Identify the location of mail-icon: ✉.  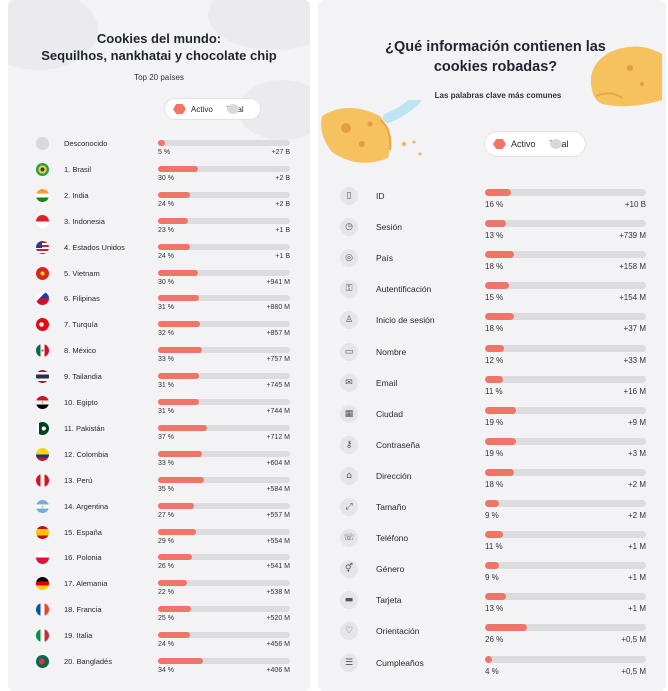
(349, 382).